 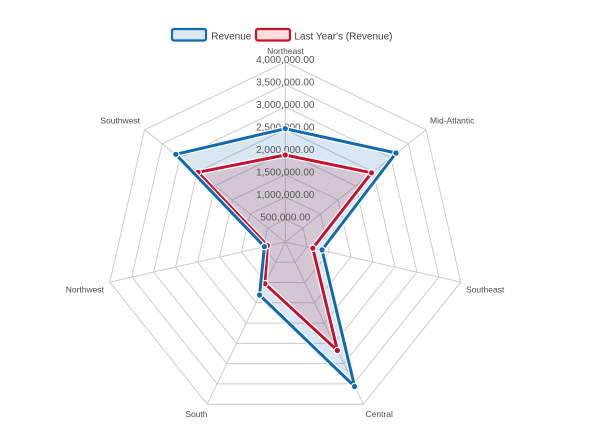 What do you see at coordinates (285, 51) in the screenshot?
I see `svg-text: Northeast` at bounding box center [285, 51].